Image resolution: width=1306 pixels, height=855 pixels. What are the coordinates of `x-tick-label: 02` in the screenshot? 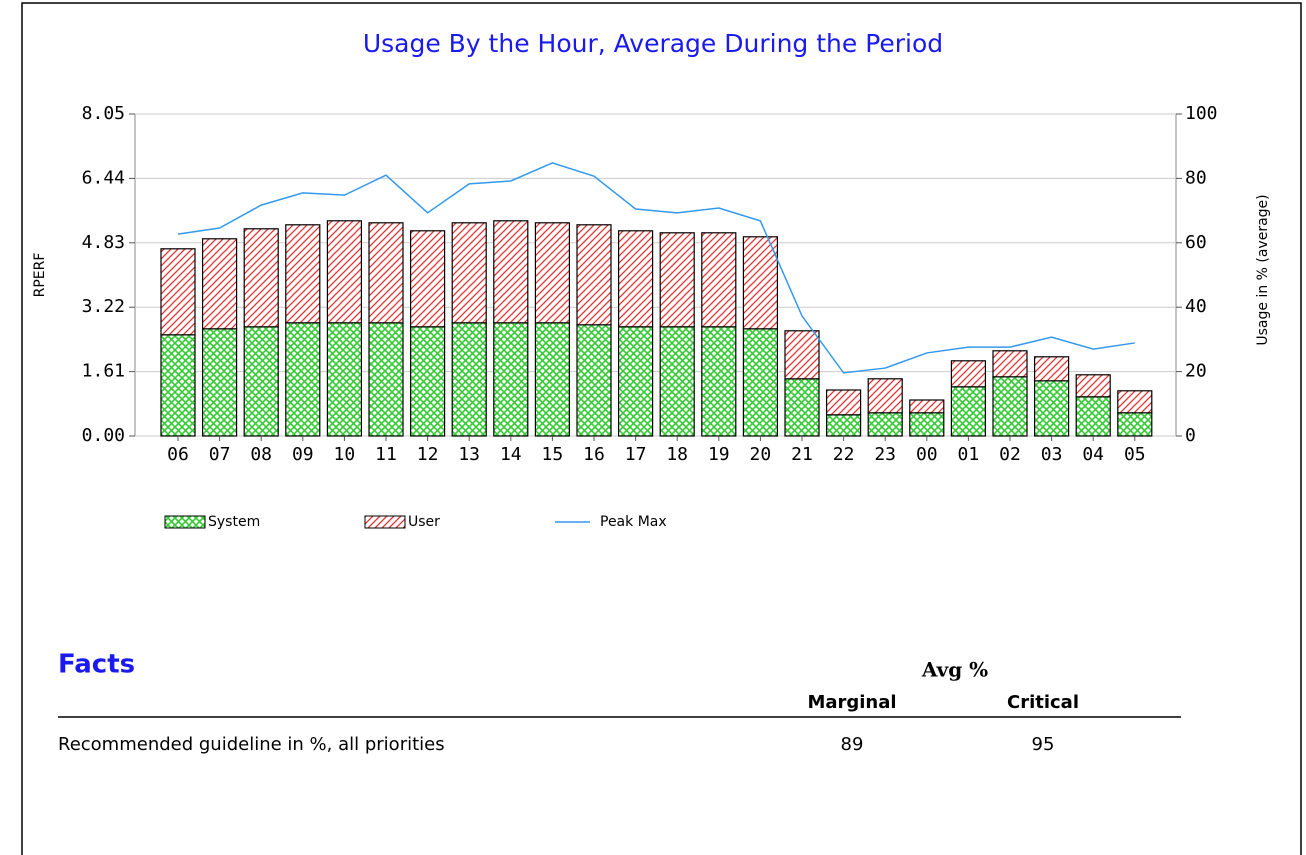 It's located at (1010, 454).